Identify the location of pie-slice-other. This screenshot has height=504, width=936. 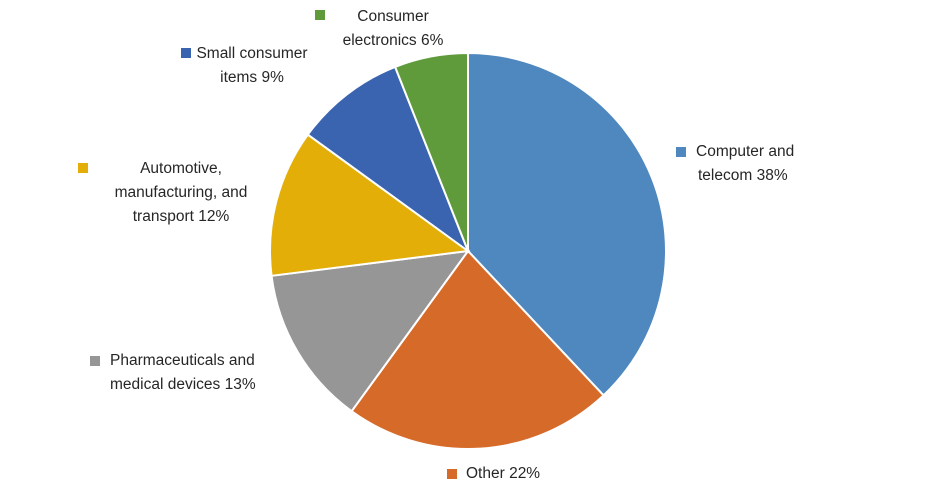
(477, 350).